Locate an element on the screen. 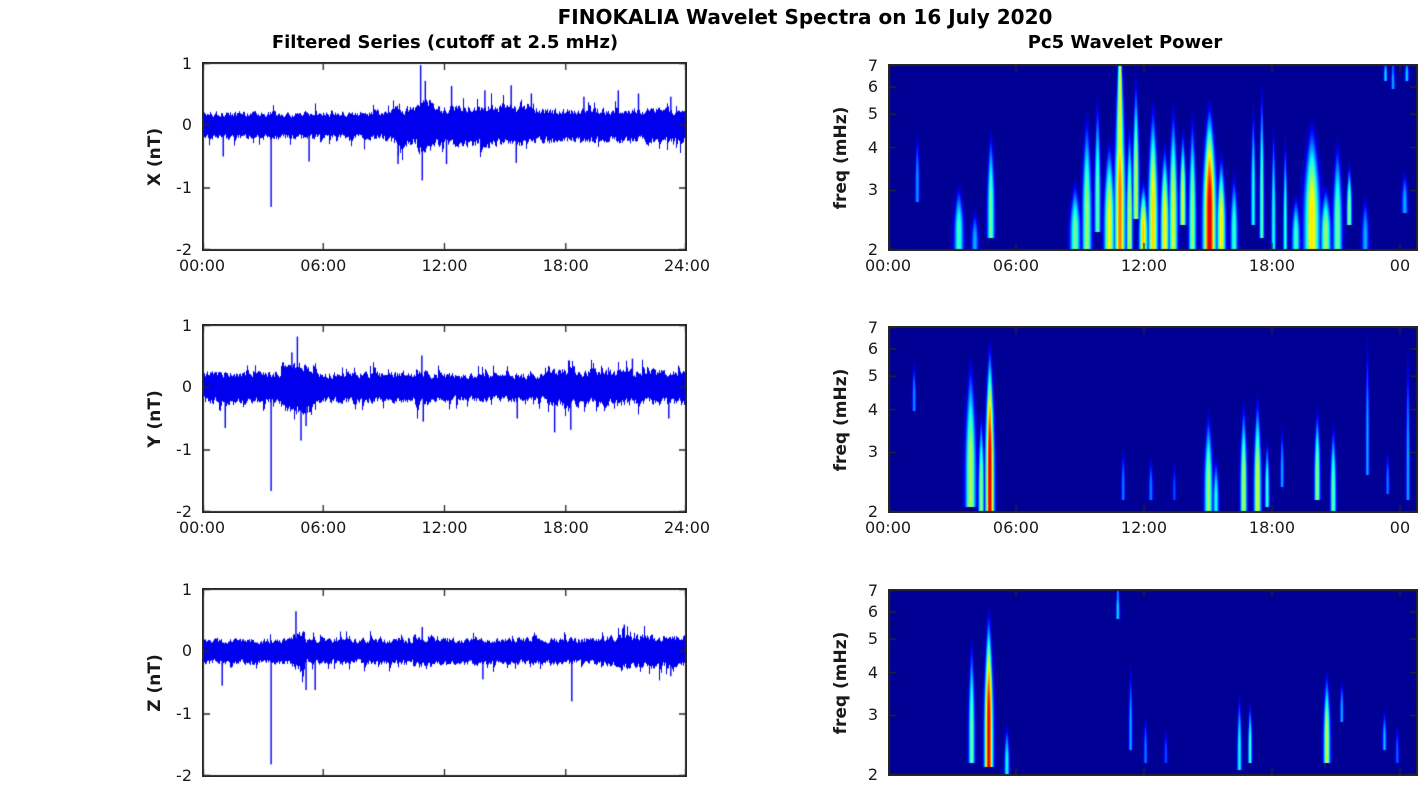 The width and height of the screenshot is (1418, 788). y-series-xtick-06:00: 06:00 is located at coordinates (323, 527).